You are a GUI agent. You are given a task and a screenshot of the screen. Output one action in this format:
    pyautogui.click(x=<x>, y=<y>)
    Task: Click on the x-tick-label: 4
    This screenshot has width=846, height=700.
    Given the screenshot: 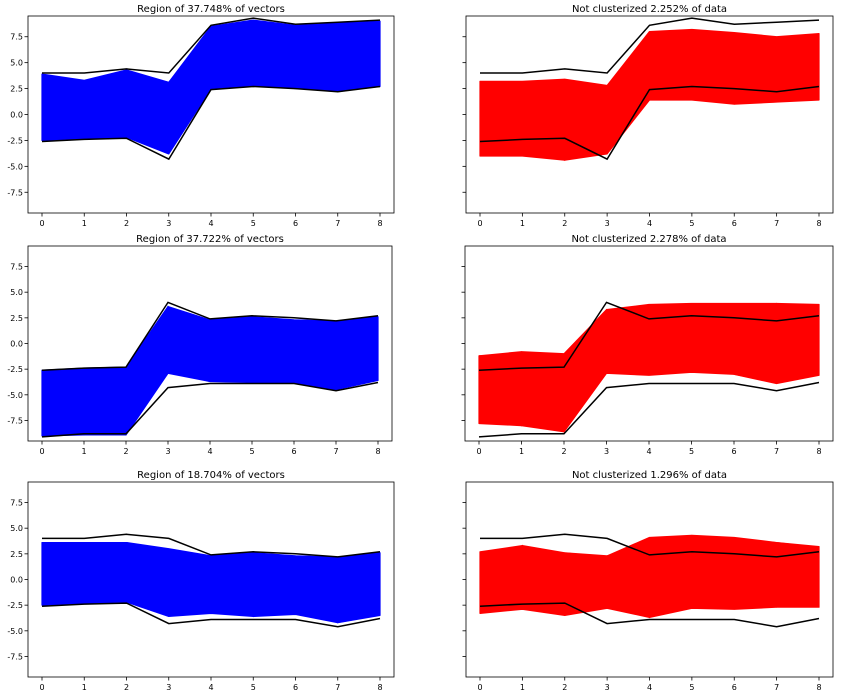 What is the action you would take?
    pyautogui.click(x=649, y=223)
    